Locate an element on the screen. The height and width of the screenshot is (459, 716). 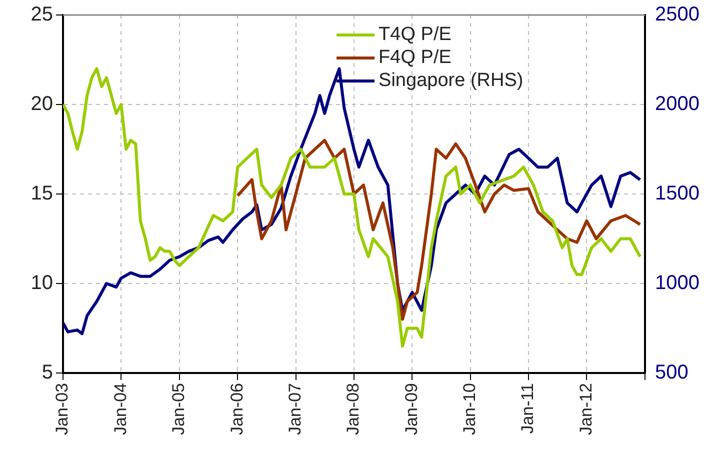
x-tick-label: Jan-05 is located at coordinates (178, 409).